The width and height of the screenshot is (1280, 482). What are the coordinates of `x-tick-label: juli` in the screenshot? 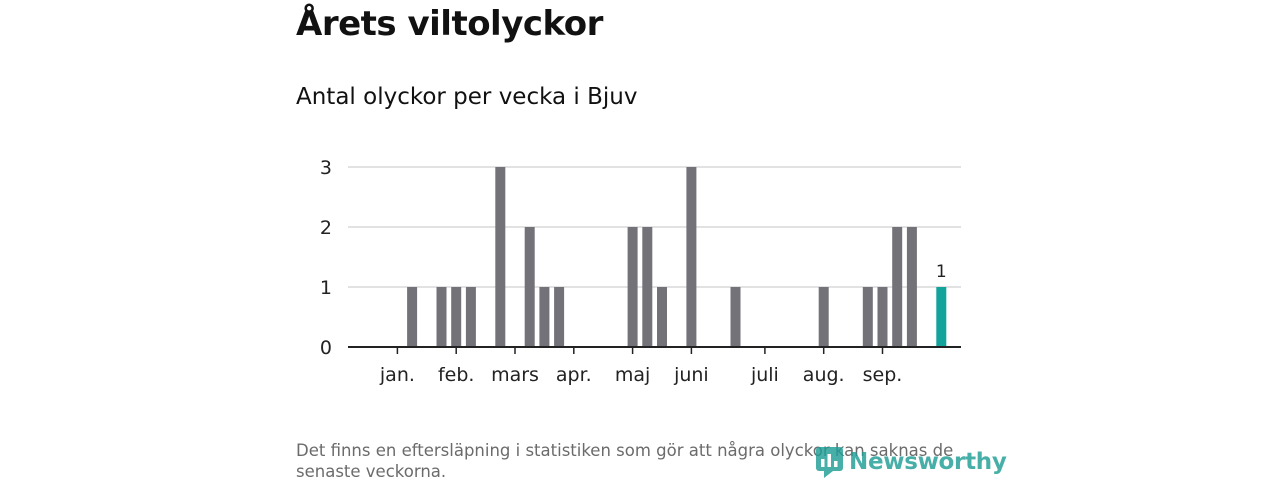 It's located at (764, 375).